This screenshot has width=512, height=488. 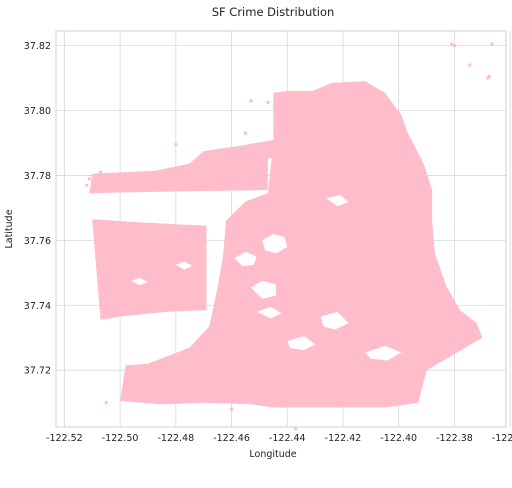 What do you see at coordinates (231, 438) in the screenshot?
I see `x-tick-label: -122.46` at bounding box center [231, 438].